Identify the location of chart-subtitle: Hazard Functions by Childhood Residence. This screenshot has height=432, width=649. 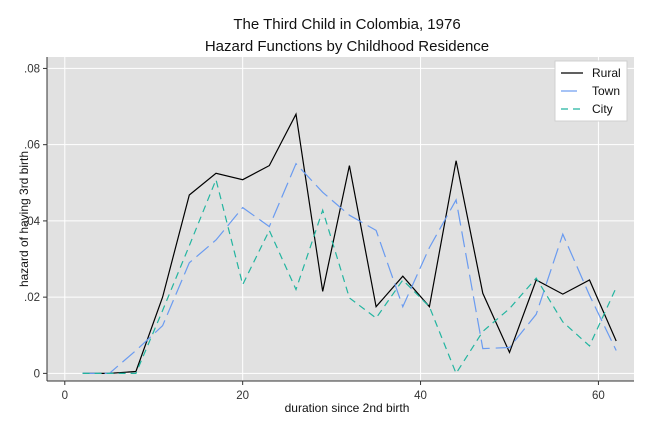
(347, 46).